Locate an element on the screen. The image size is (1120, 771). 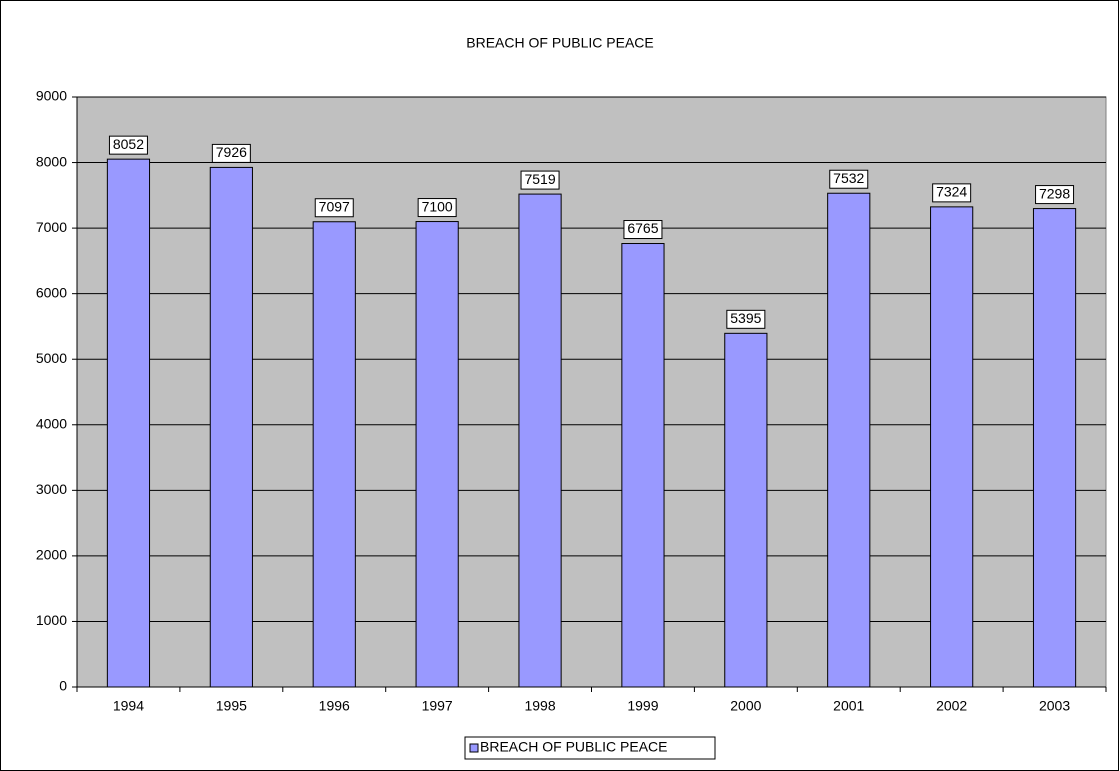
data-label: 7519 is located at coordinates (539, 179).